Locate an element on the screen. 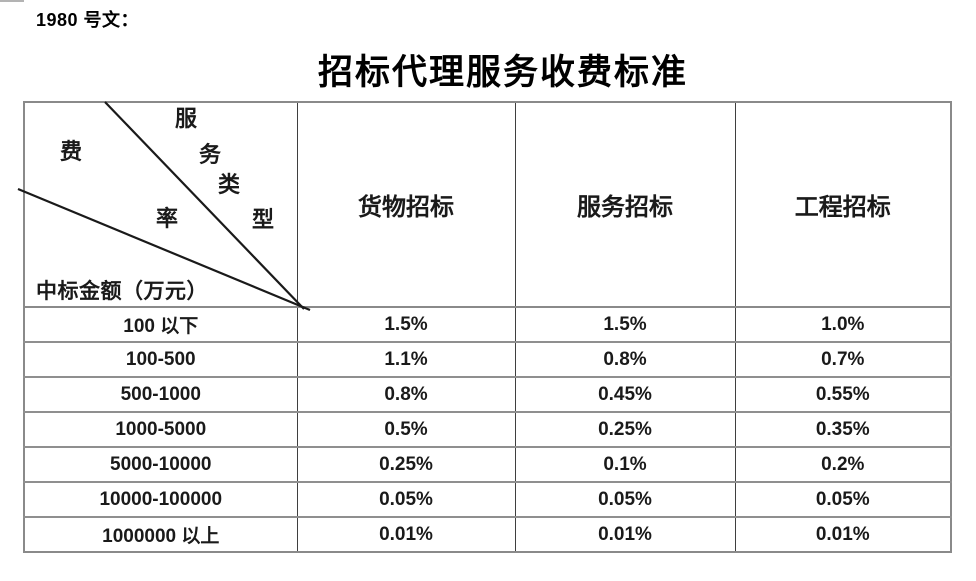  fee-value: 0.45% is located at coordinates (625, 394).